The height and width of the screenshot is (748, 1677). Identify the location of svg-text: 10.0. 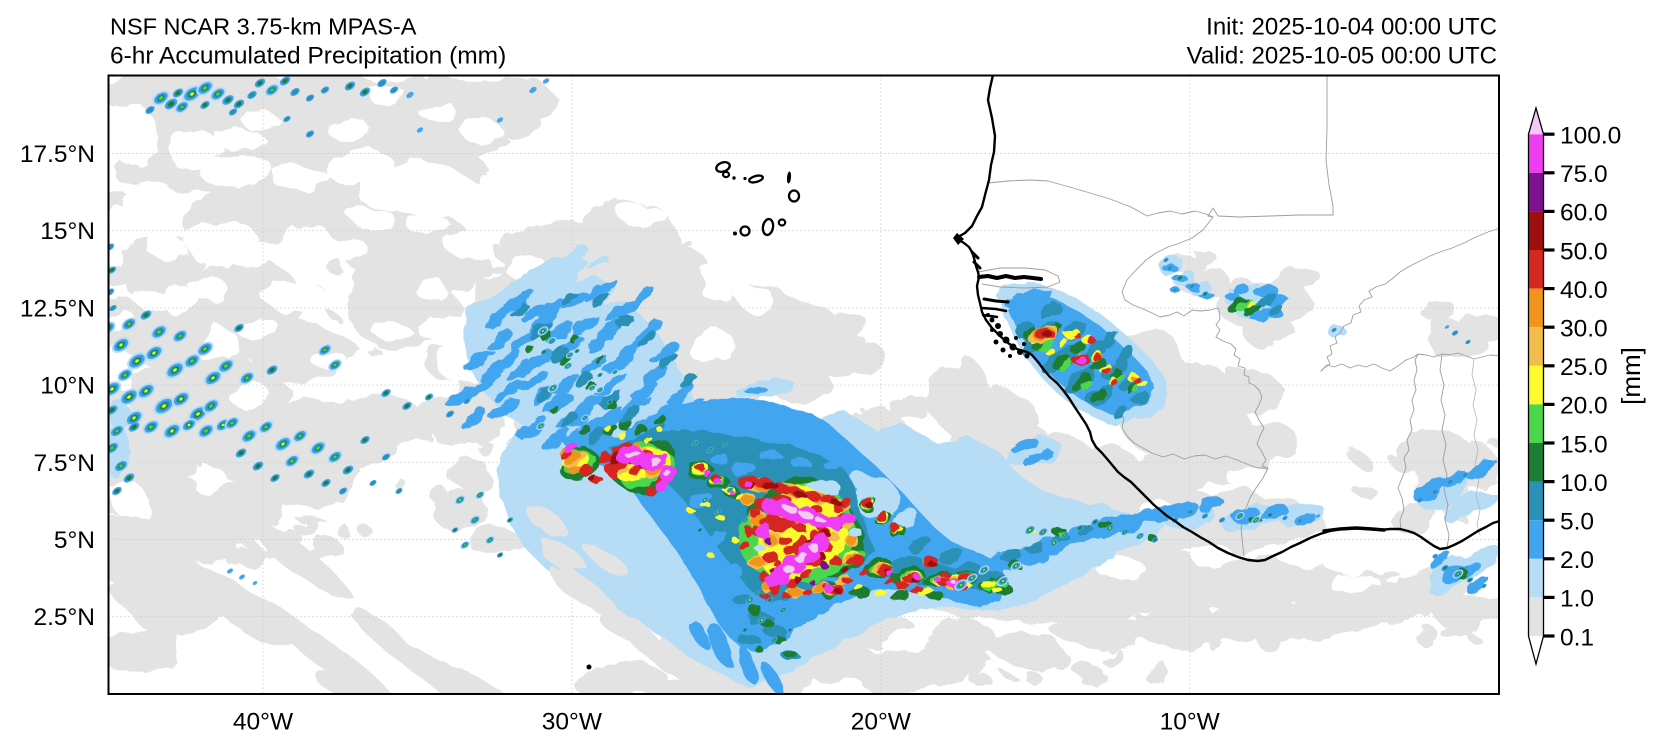
(1584, 483).